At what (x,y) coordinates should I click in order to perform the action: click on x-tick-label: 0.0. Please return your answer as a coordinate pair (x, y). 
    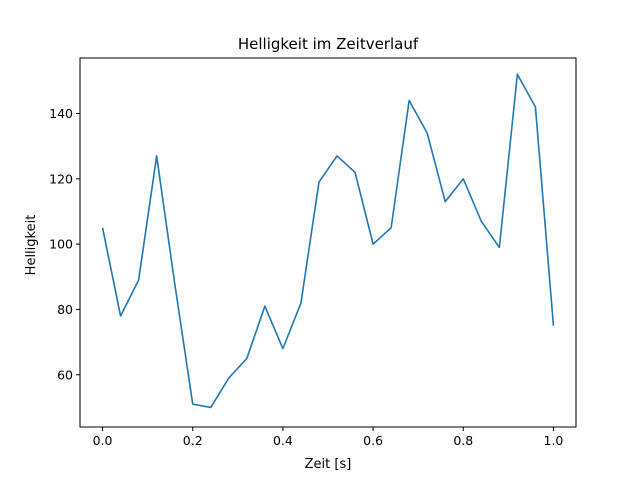
    Looking at the image, I should click on (103, 440).